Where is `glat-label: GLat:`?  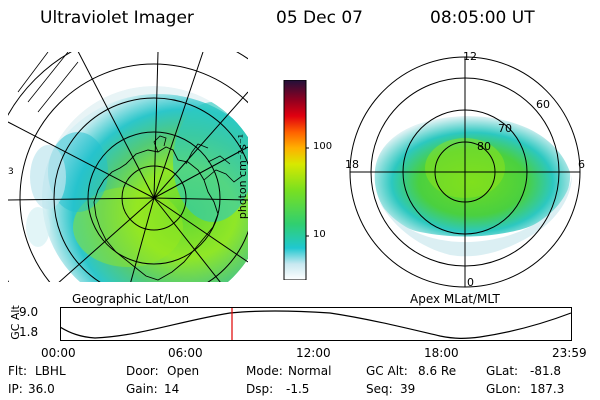 glat-label: GLat: is located at coordinates (502, 371).